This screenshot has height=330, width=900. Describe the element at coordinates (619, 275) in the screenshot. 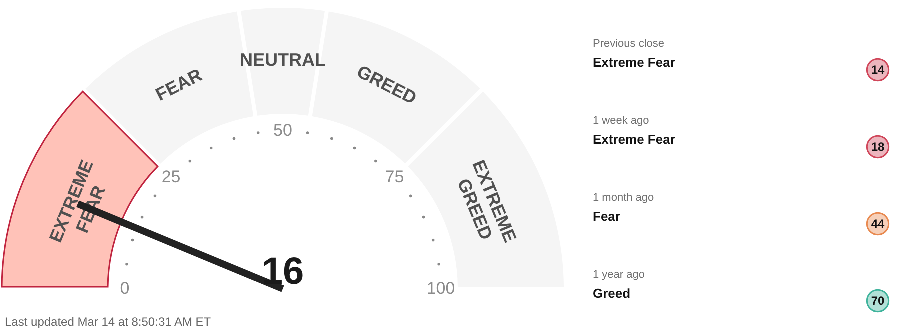

I see `text: 1 year ago` at that location.